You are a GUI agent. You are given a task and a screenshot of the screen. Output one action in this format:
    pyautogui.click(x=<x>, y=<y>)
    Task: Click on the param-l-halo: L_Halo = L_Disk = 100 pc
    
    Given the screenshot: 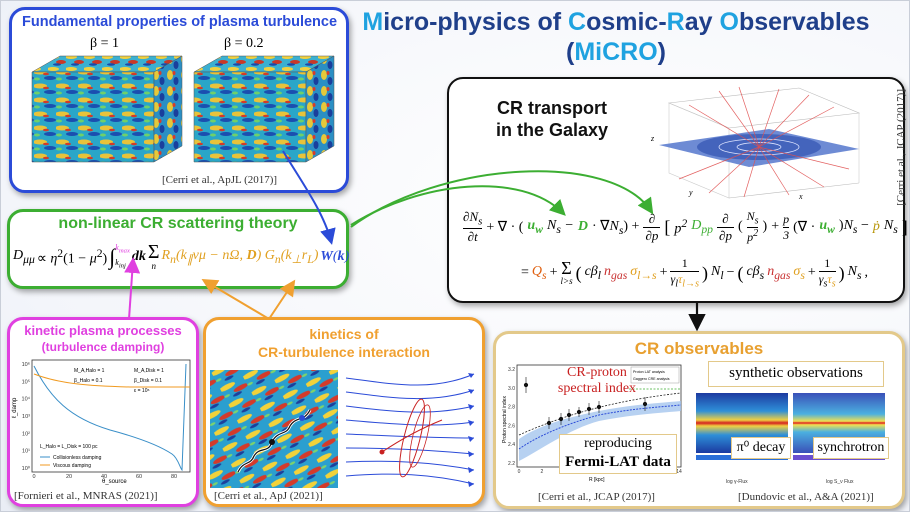 What is the action you would take?
    pyautogui.click(x=69, y=447)
    